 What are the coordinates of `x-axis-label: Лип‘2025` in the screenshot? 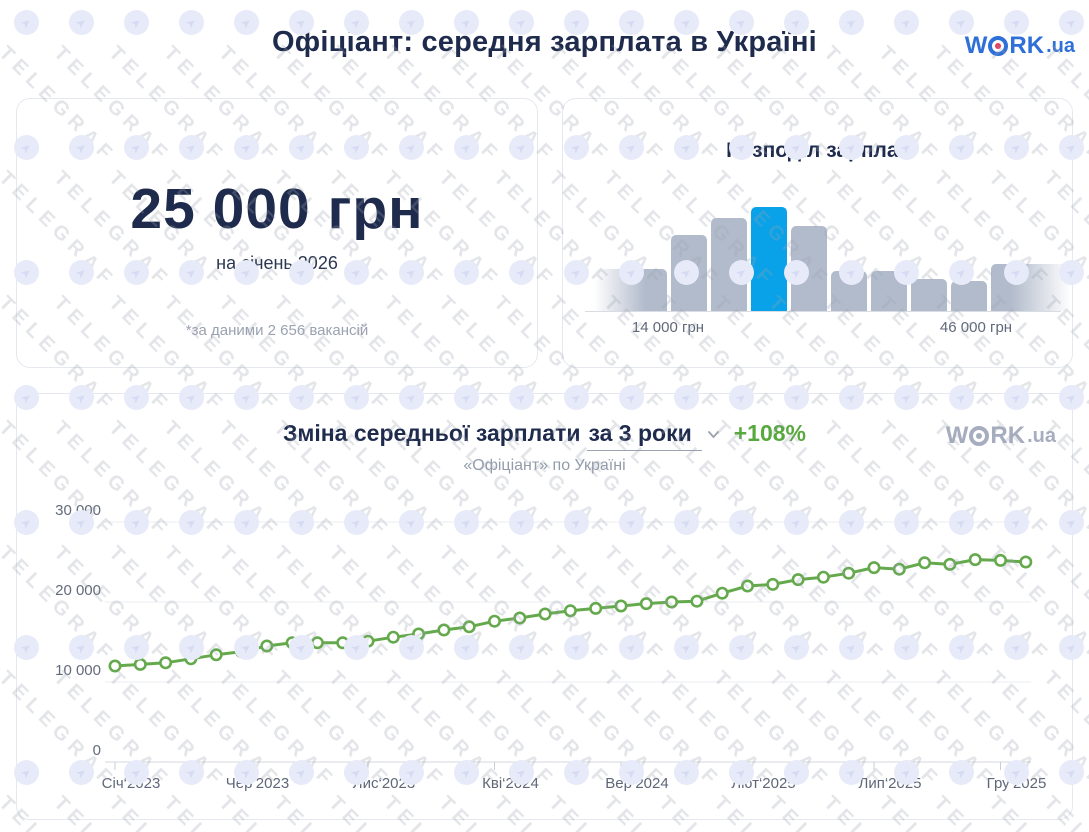 It's located at (889, 783).